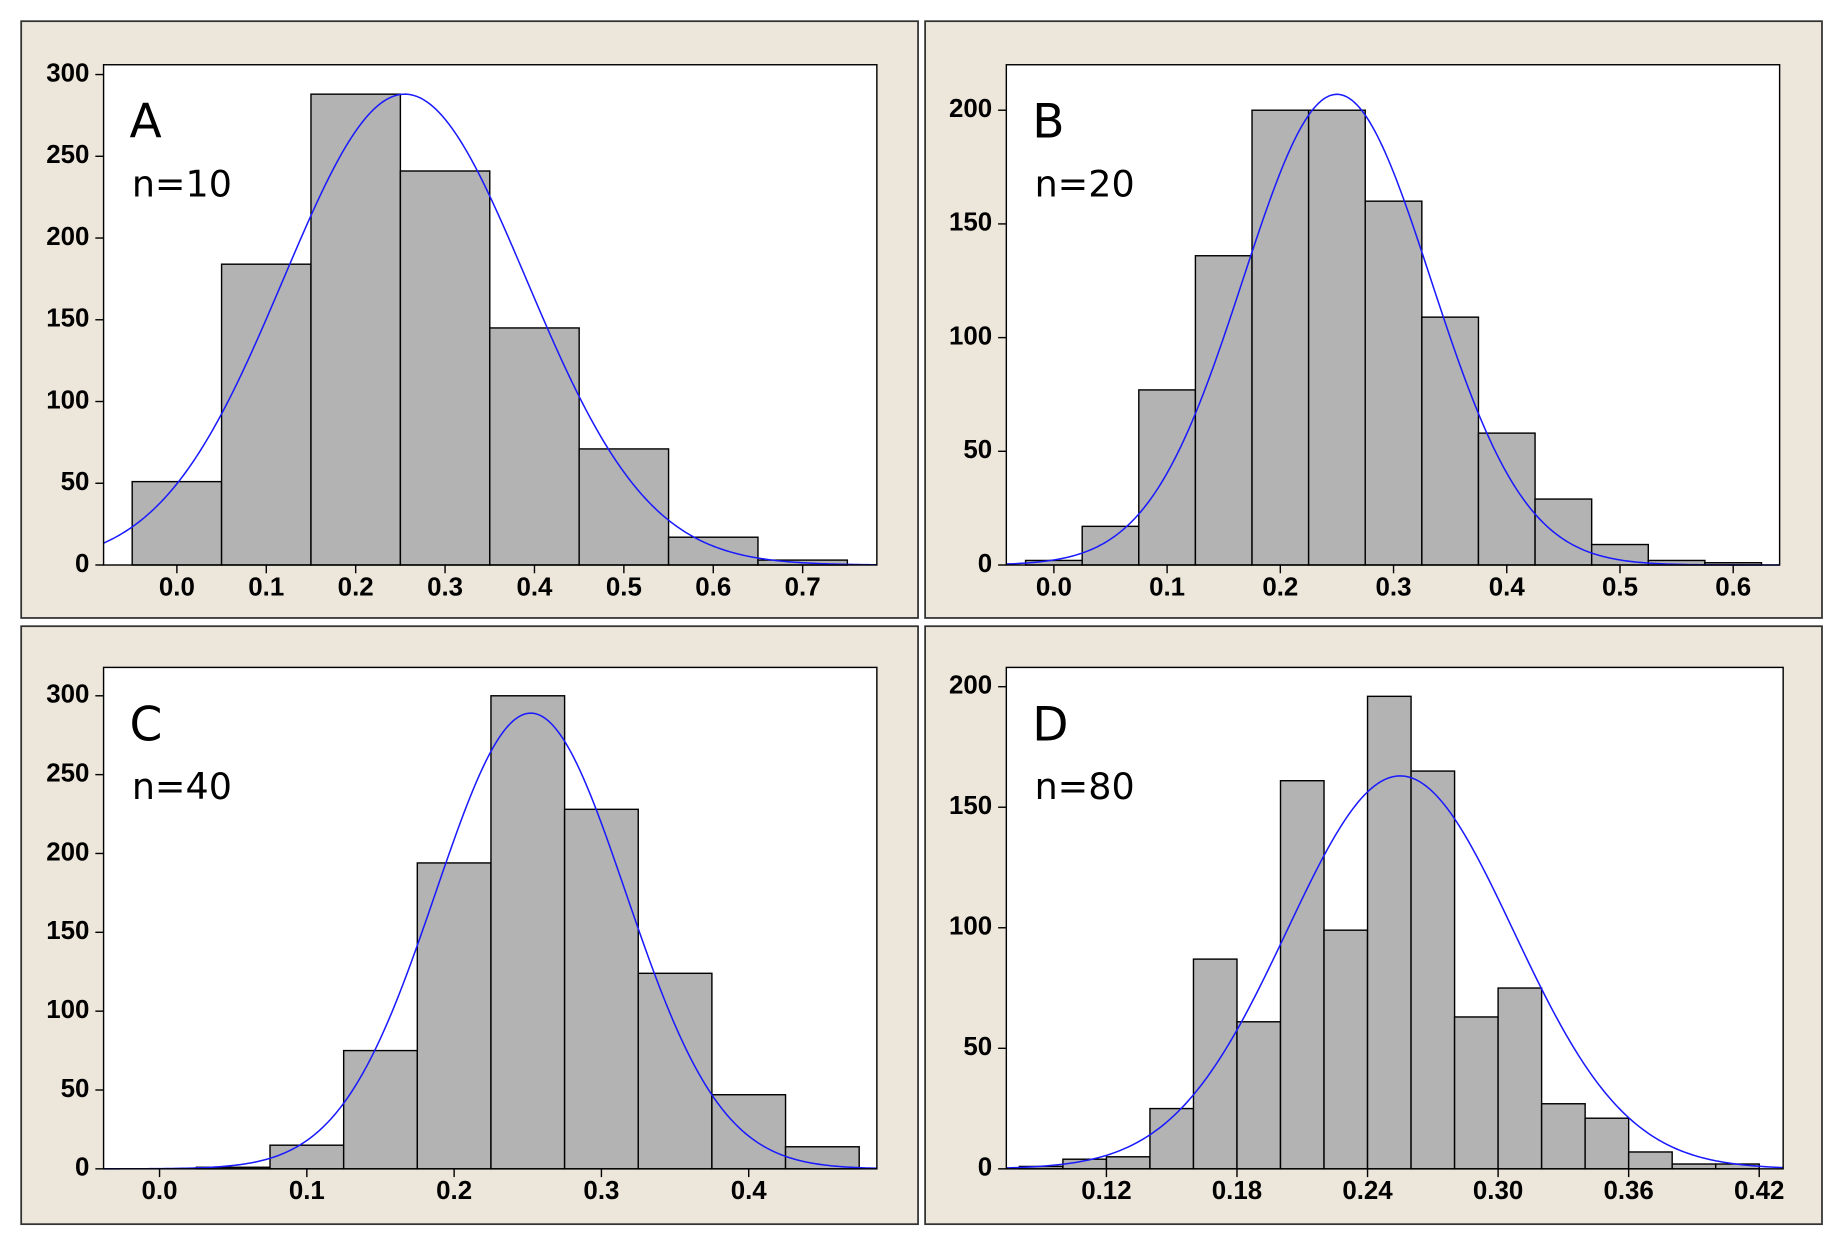 The width and height of the screenshot is (1842, 1243). Describe the element at coordinates (1628, 1191) in the screenshot. I see `x-tick-label: 0.36` at that location.